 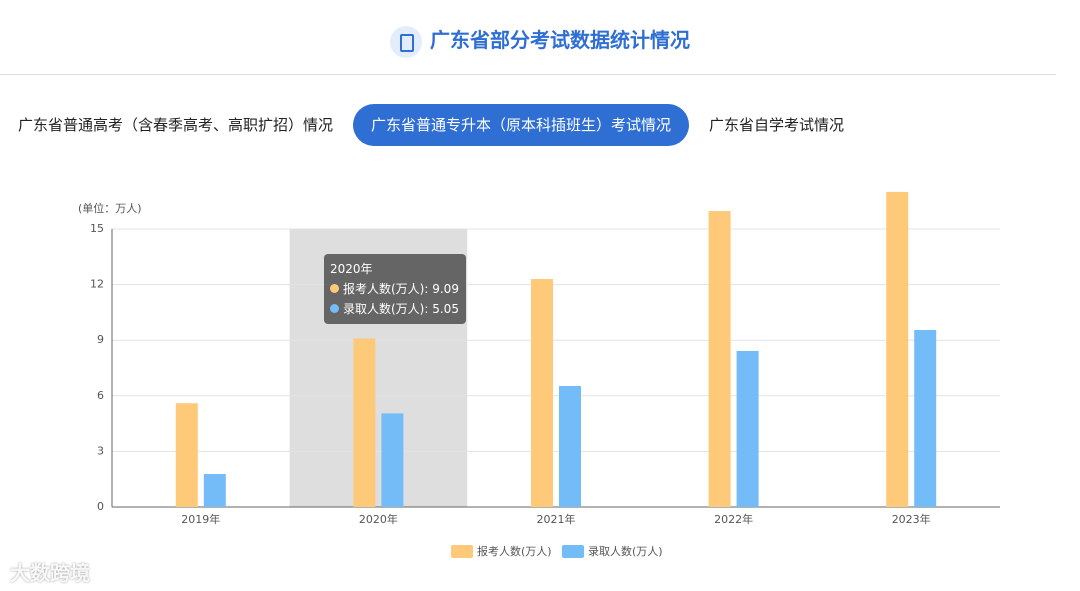 What do you see at coordinates (528, 74) in the screenshot?
I see `divider` at bounding box center [528, 74].